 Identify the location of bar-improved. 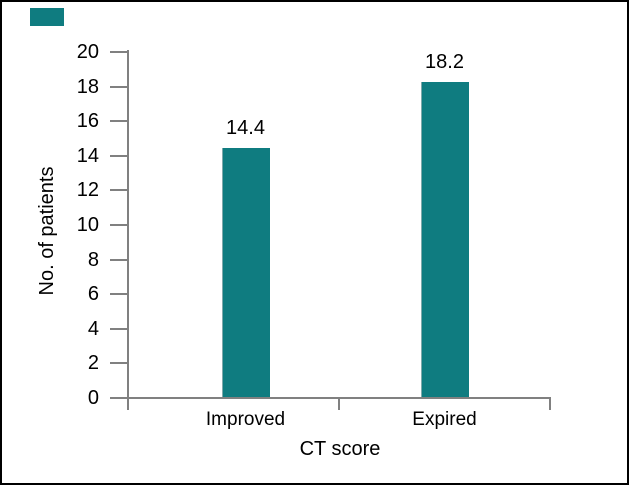
(246, 272).